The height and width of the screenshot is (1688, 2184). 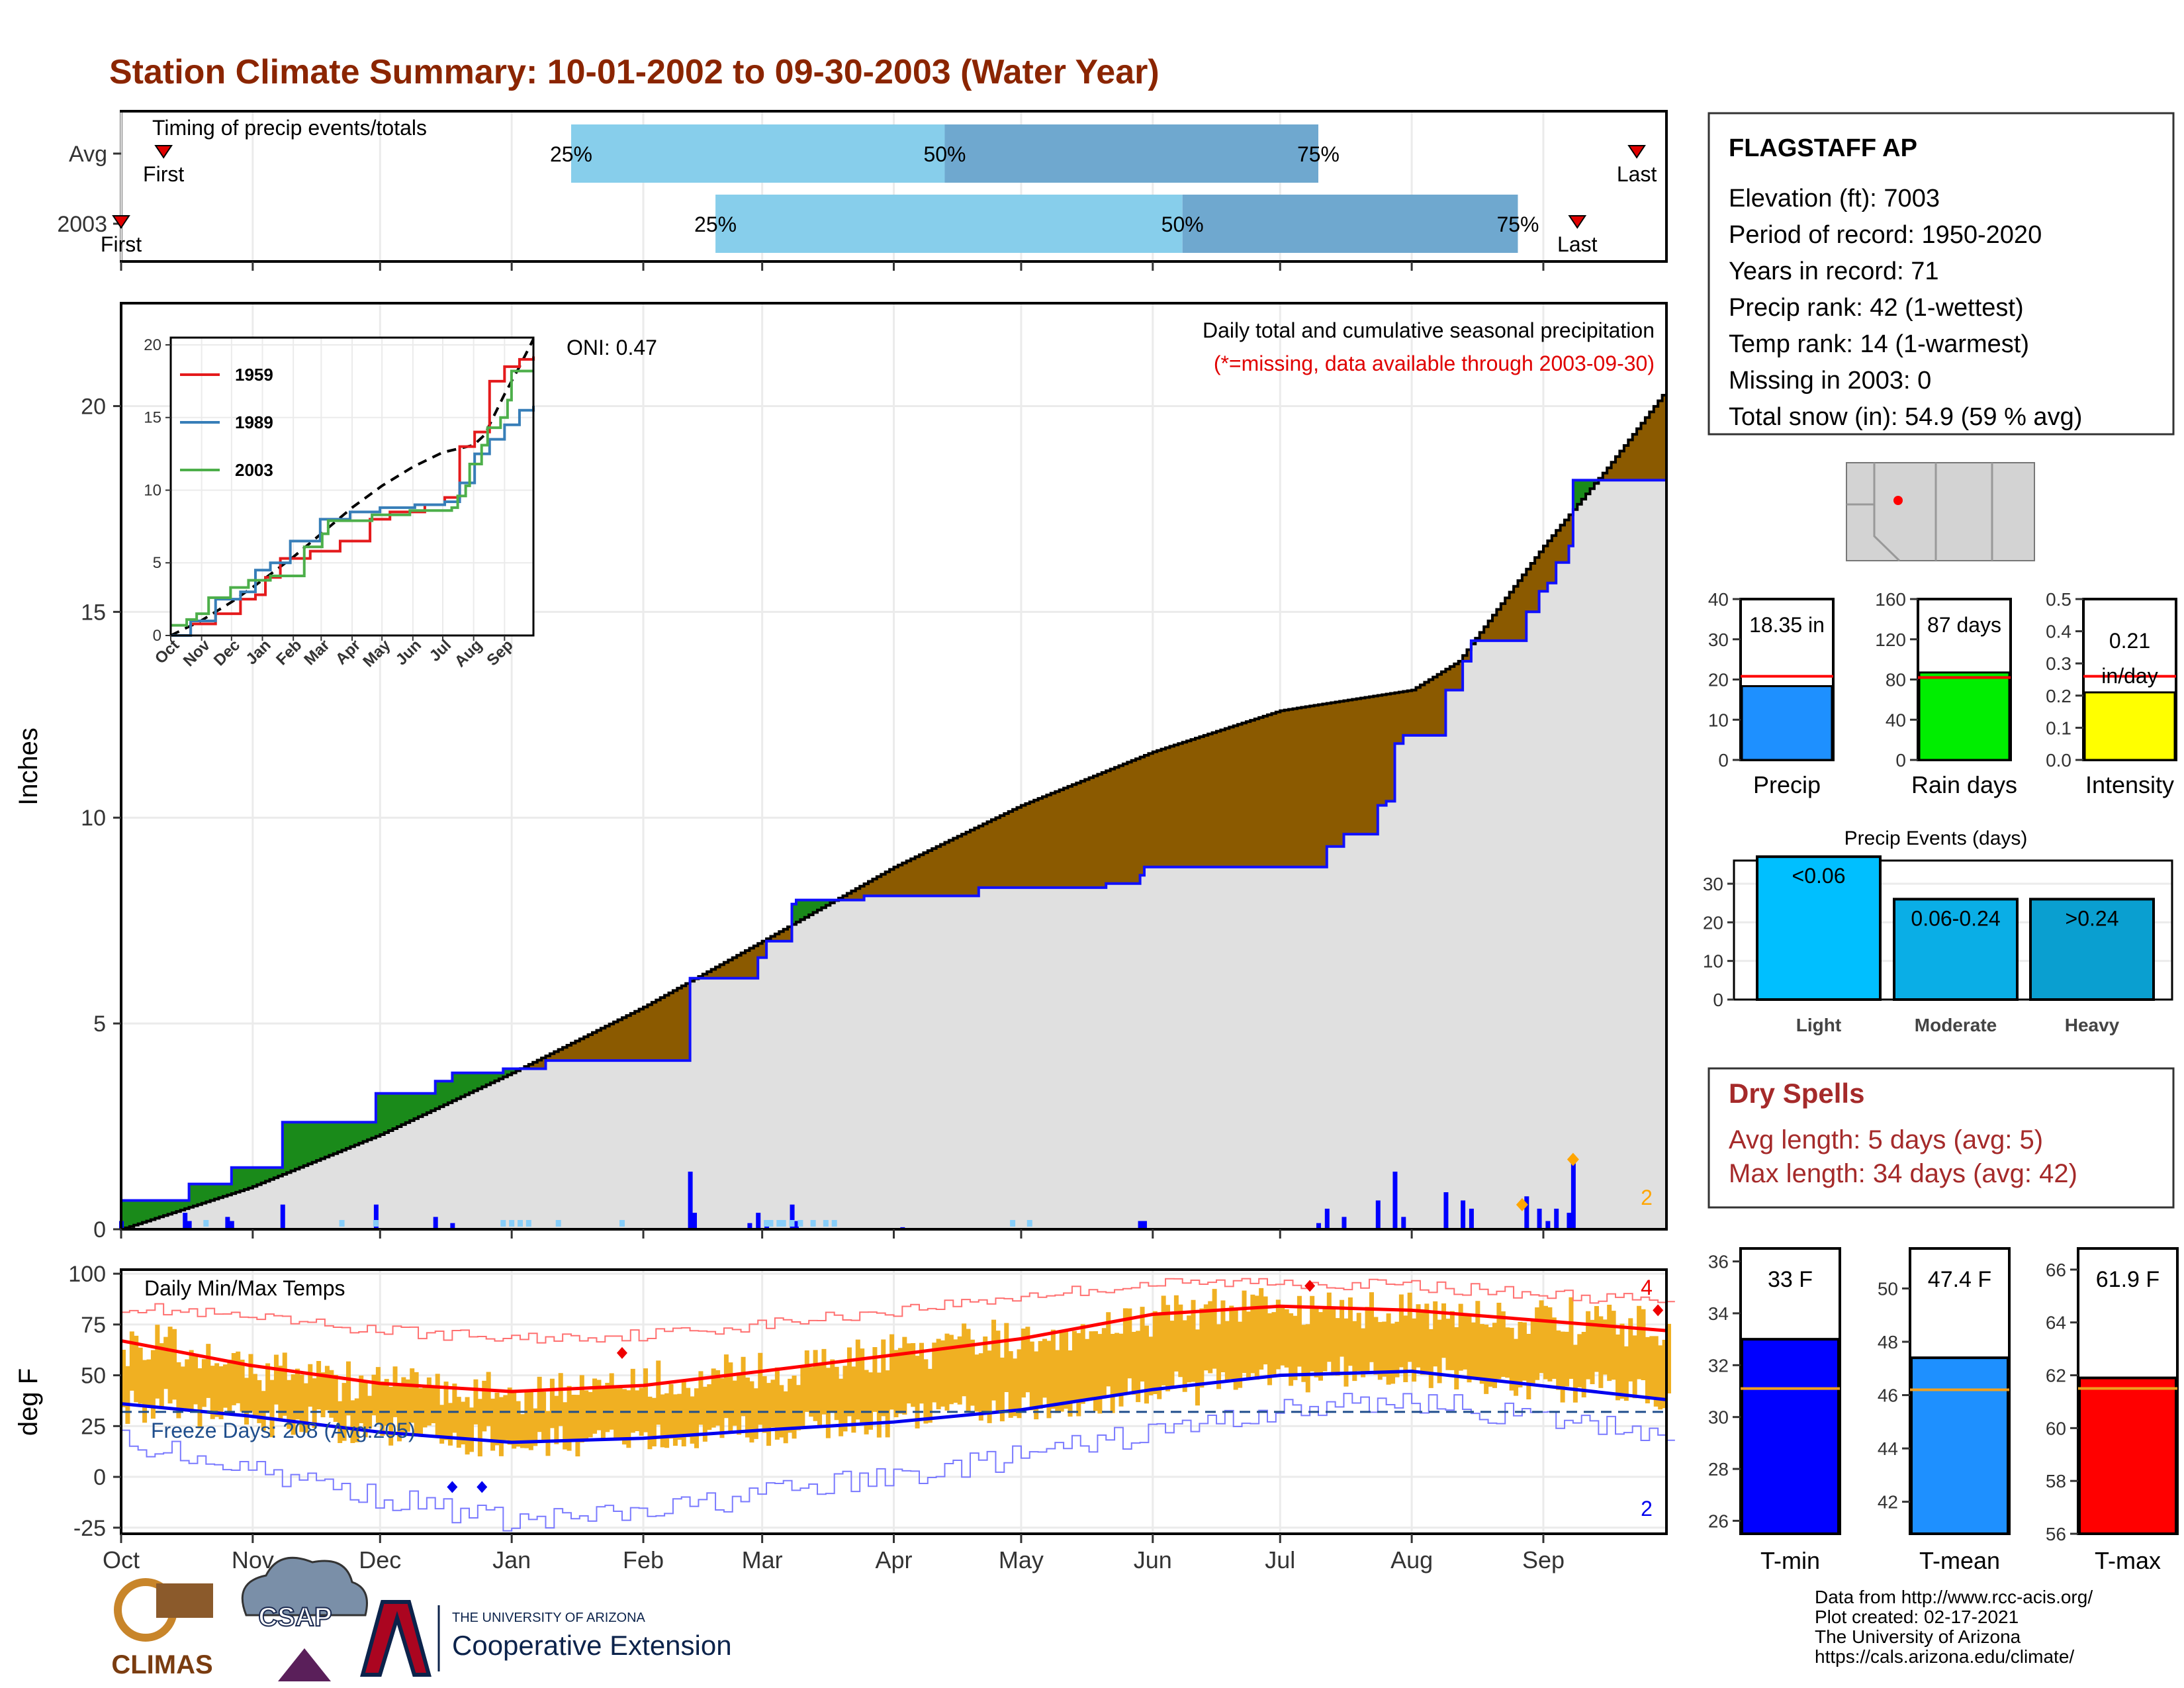 What do you see at coordinates (304, 1664) in the screenshot?
I see `csap-mountain-icon` at bounding box center [304, 1664].